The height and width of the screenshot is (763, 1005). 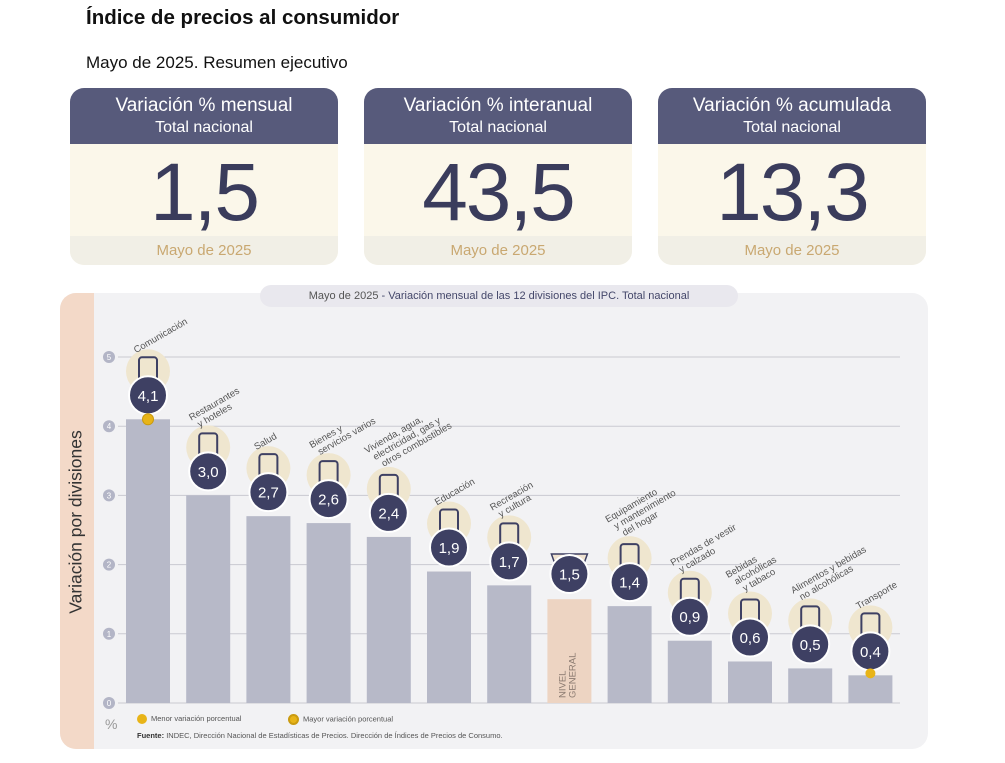 I want to click on value-label: 2,4, so click(x=388, y=513).